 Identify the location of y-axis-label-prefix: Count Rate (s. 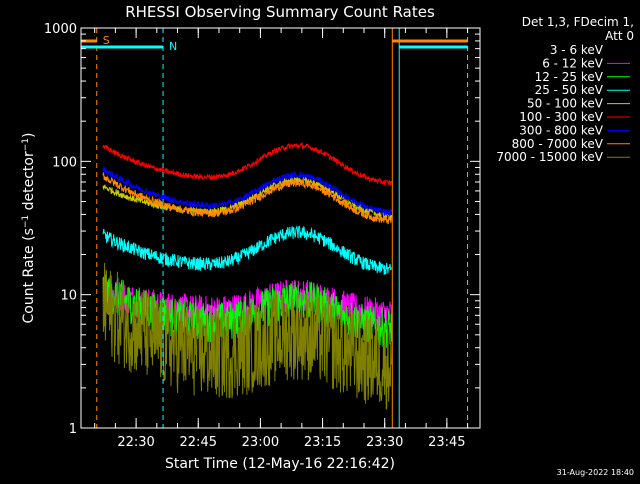
(29, 275).